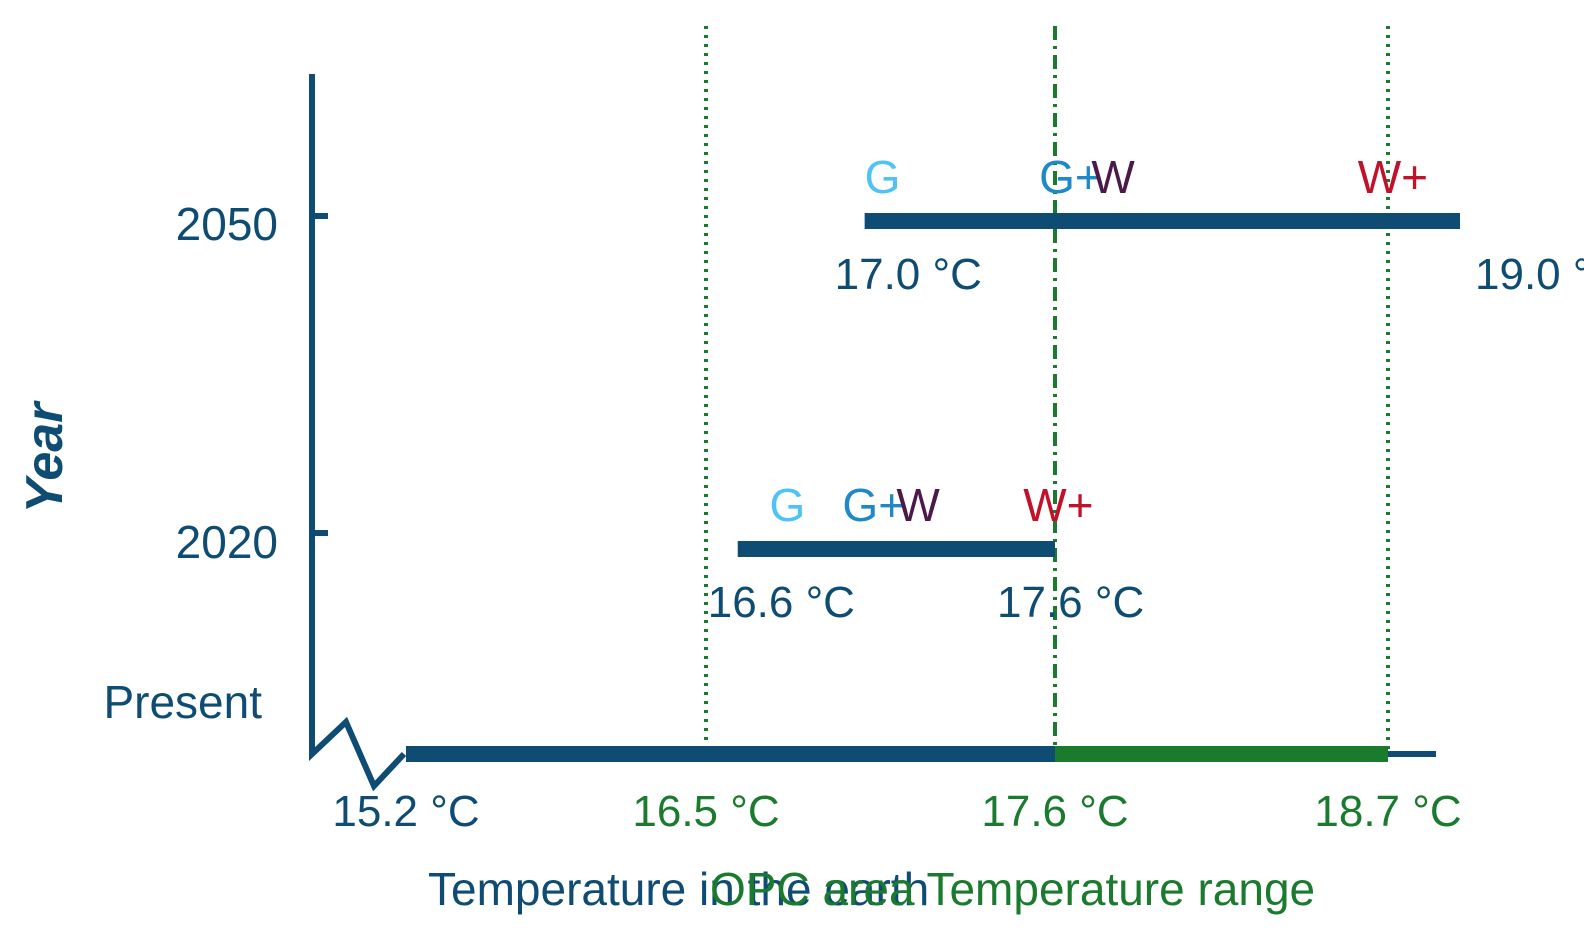  I want to click on marker-2020-G: G, so click(787, 505).